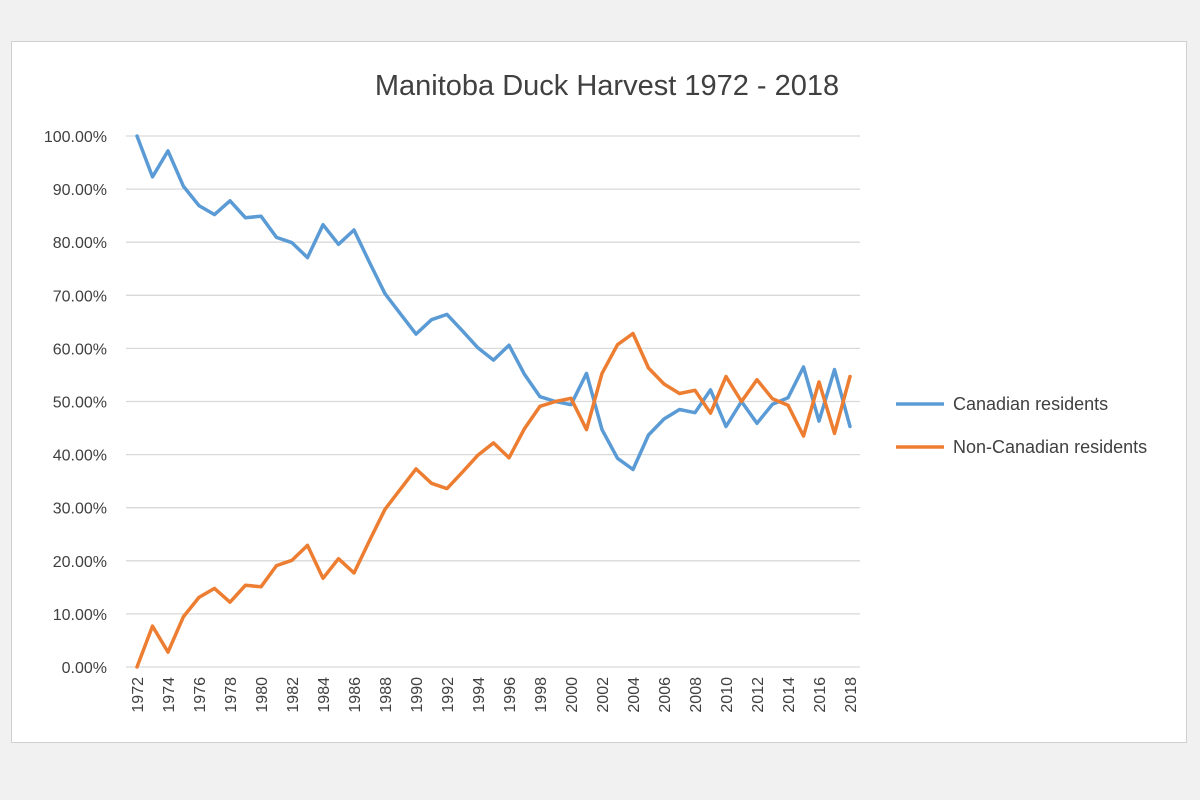 The image size is (1200, 800). What do you see at coordinates (80, 296) in the screenshot?
I see `y-tick-label: 70.00%` at bounding box center [80, 296].